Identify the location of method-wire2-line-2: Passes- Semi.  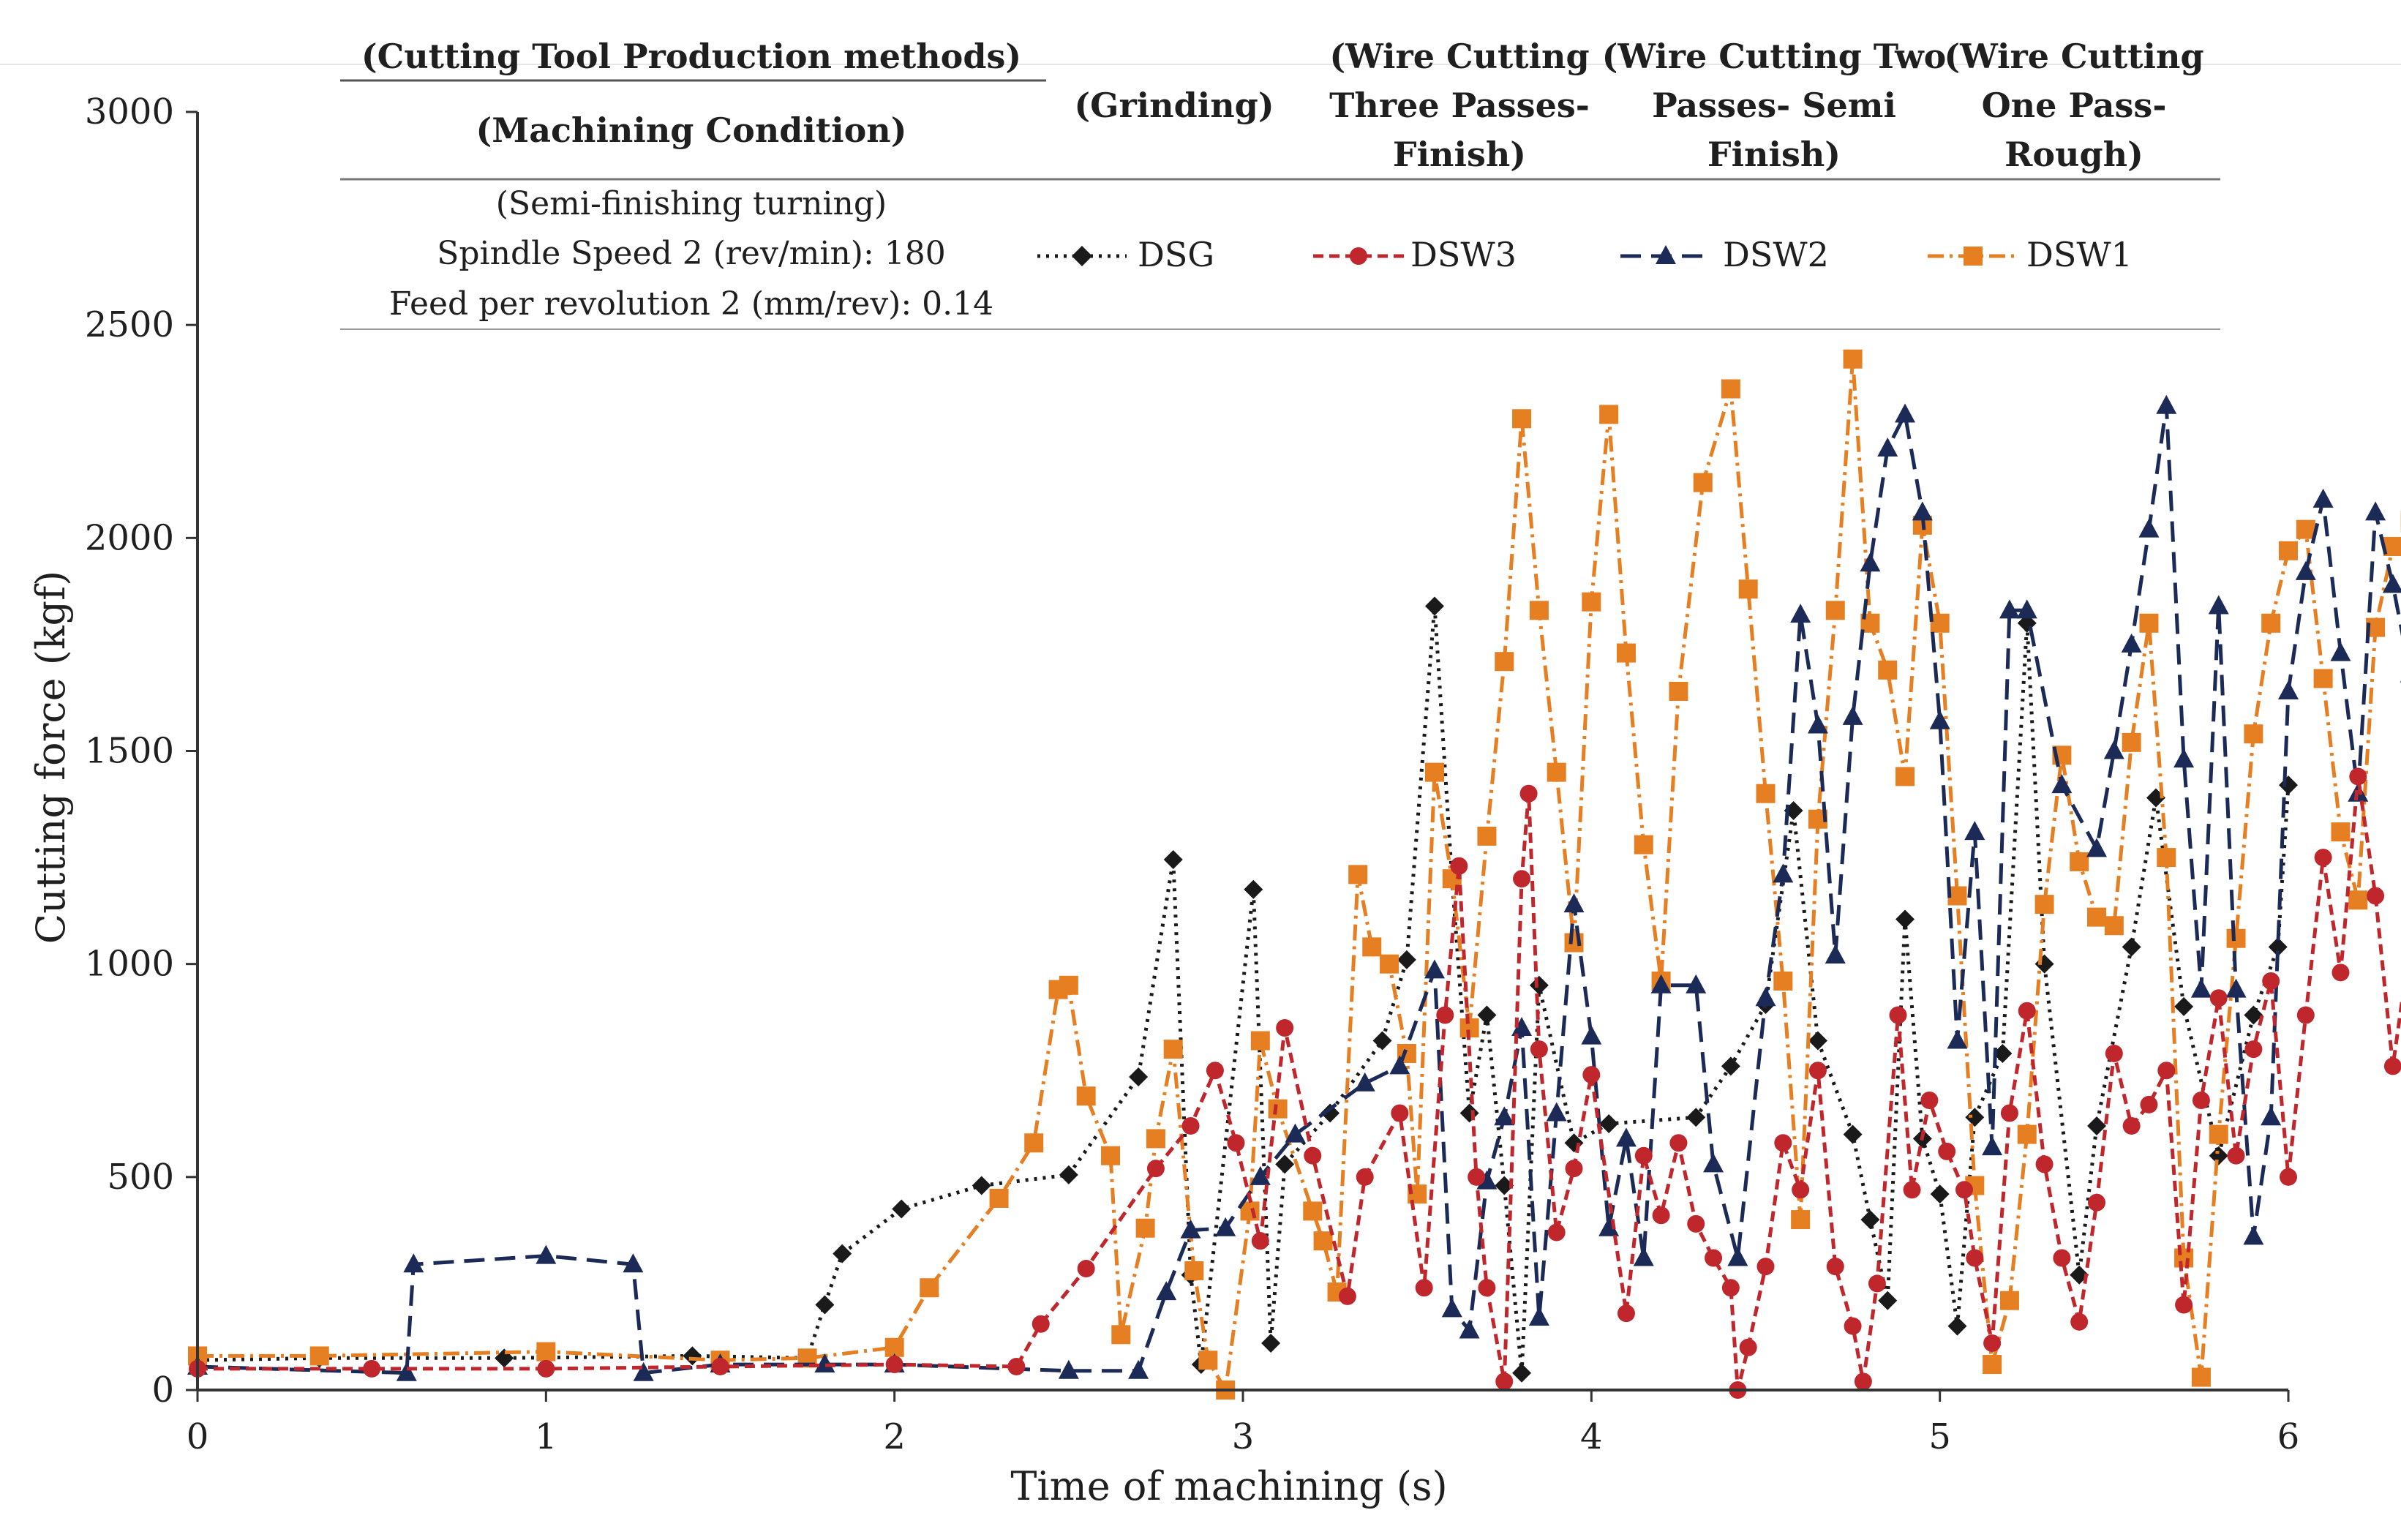
(1774, 105).